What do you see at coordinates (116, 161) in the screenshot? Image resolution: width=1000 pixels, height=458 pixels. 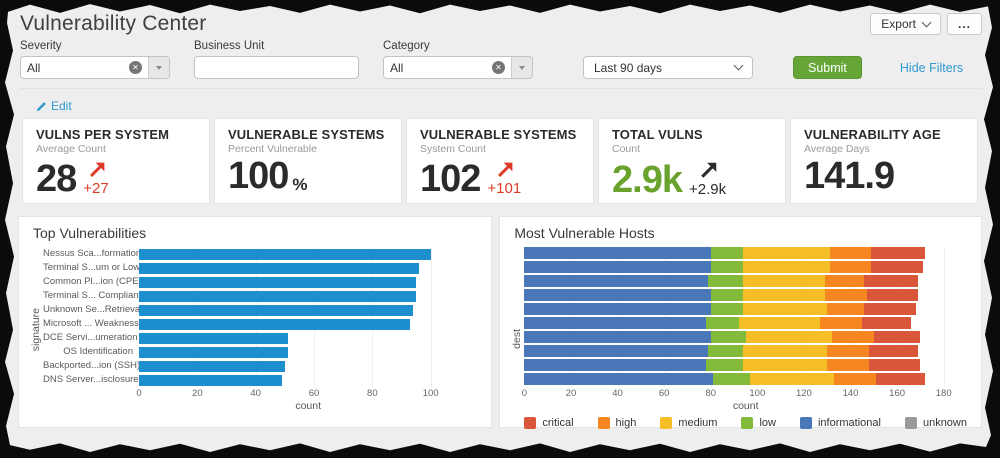 I see `kpi-vulns-per-system: VULNS PER SYSTEM Average Count 28 +27` at bounding box center [116, 161].